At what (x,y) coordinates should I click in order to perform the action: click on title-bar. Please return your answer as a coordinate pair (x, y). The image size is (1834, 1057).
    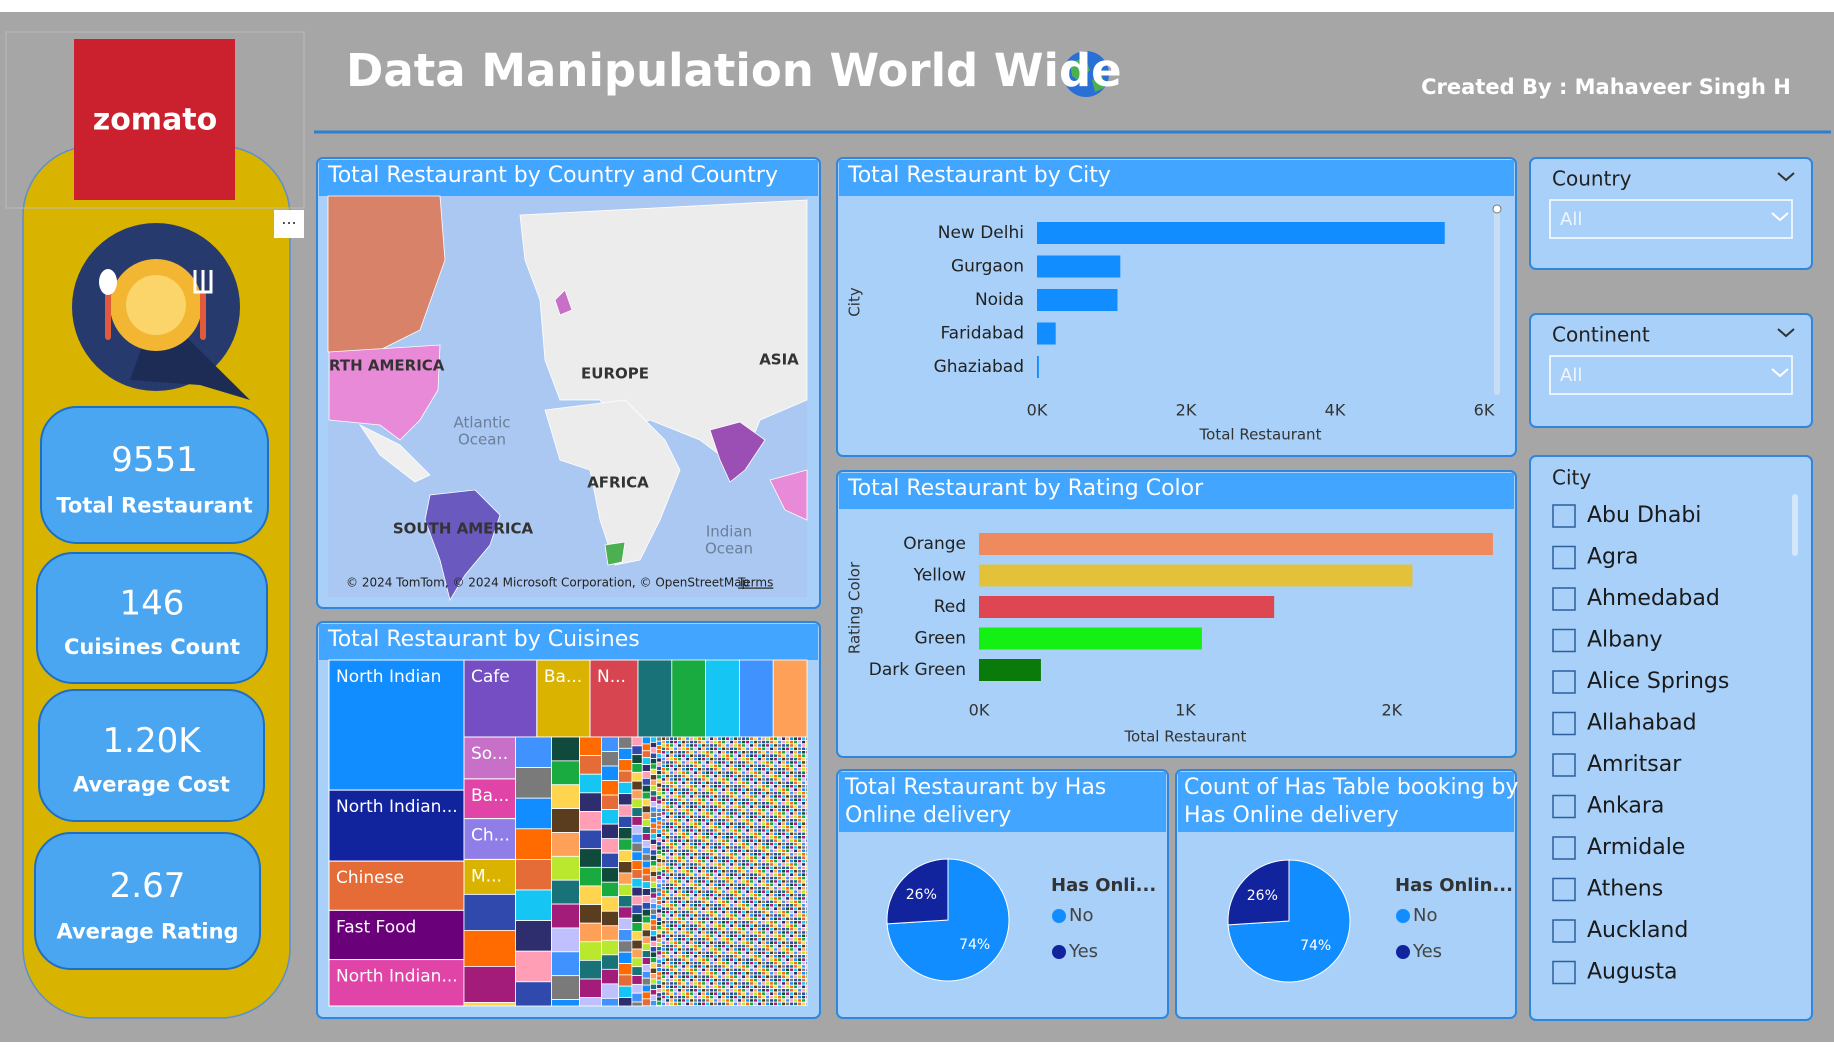
    Looking at the image, I should click on (1176, 178).